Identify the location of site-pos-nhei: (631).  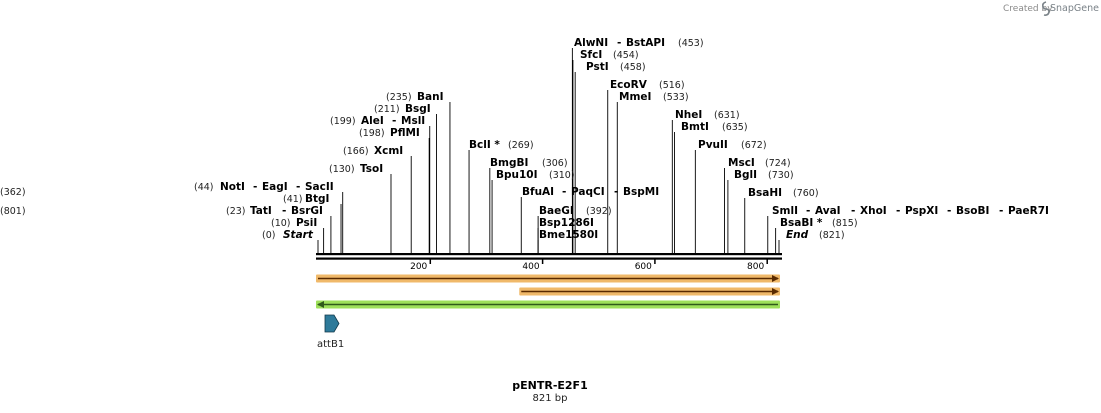
(727, 115).